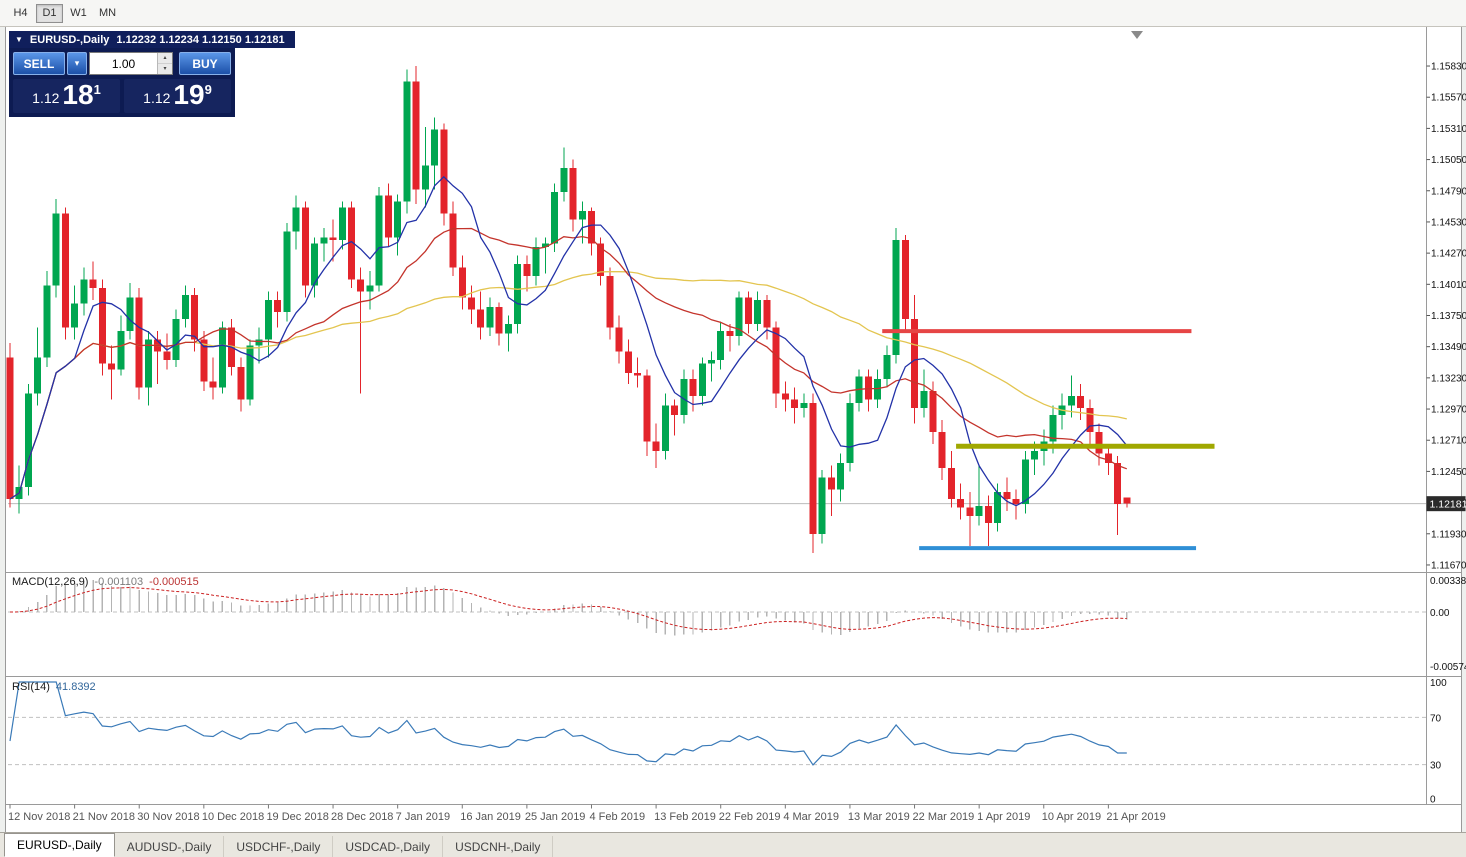 The height and width of the screenshot is (857, 1466). What do you see at coordinates (46, 98) in the screenshot?
I see `sell-price-prefix: 1.12` at bounding box center [46, 98].